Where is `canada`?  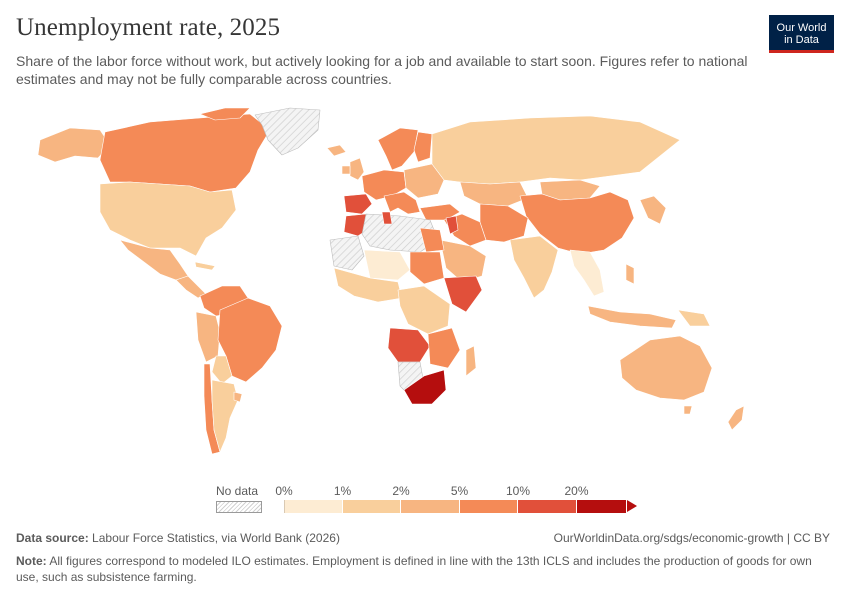 canada is located at coordinates (185, 153).